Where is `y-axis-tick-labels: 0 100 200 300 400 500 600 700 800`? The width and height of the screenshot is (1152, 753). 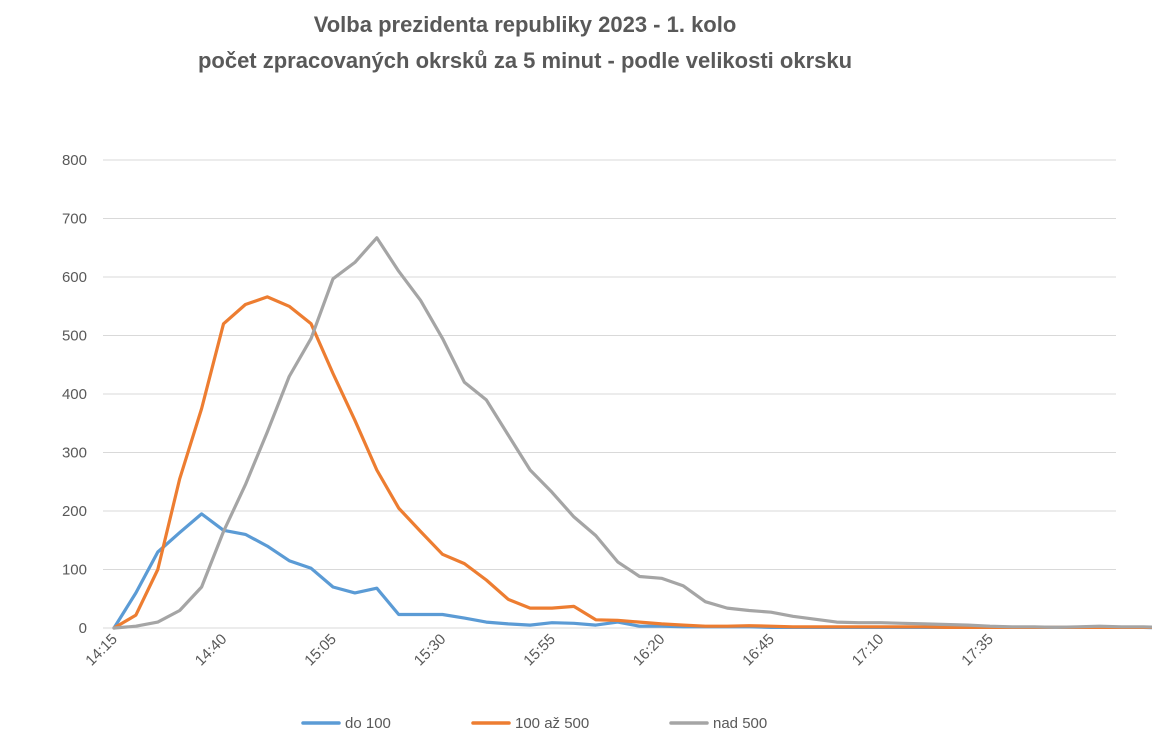
y-axis-tick-labels: 0 100 200 300 400 500 600 700 800 is located at coordinates (74, 394).